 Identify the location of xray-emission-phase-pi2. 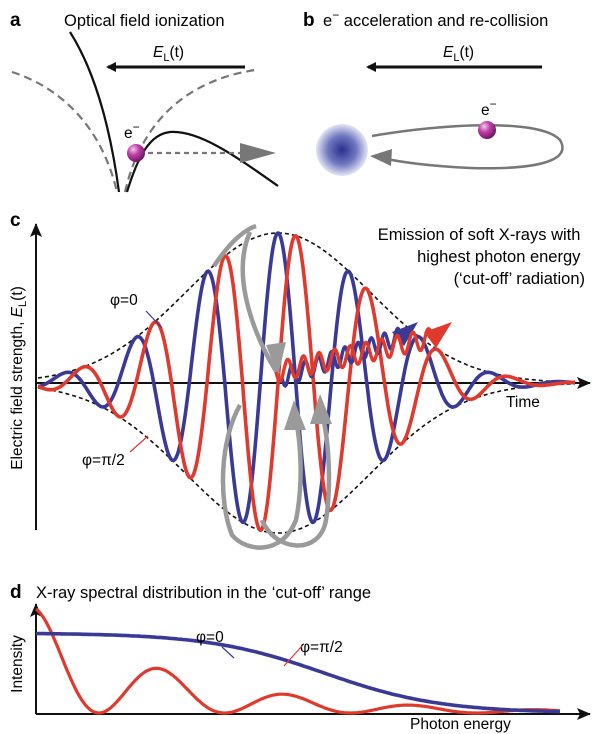
(354, 354).